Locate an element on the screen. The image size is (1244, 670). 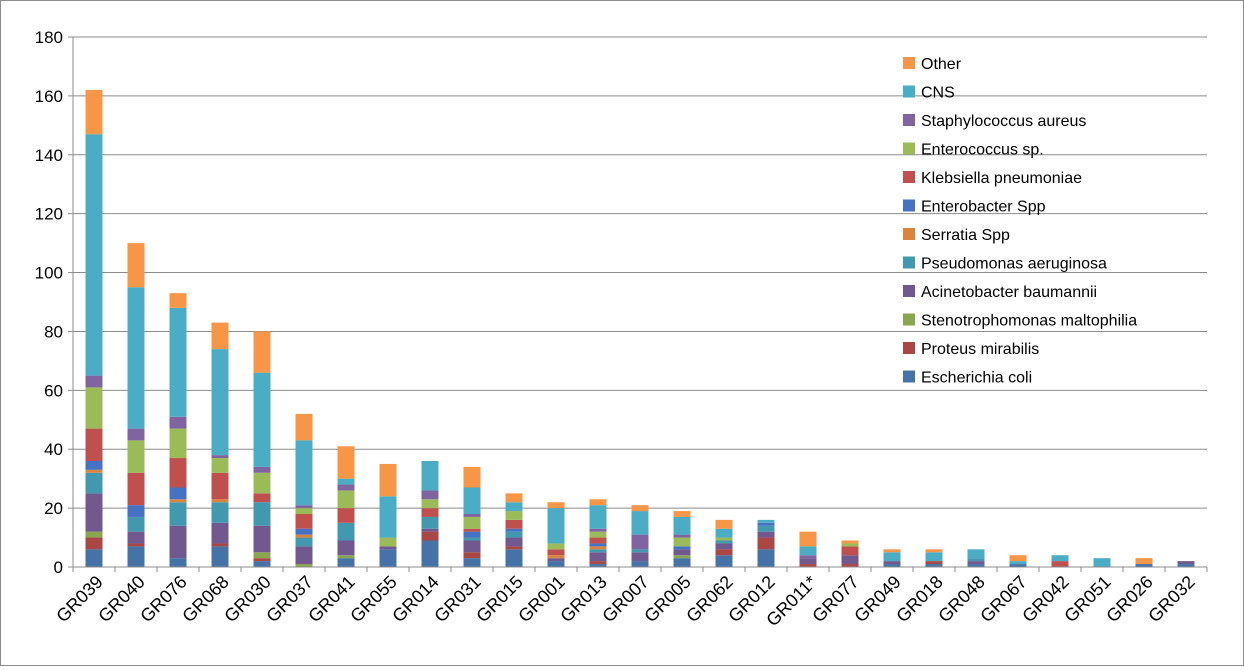
x-tick-label: GR055 is located at coordinates (373, 599).